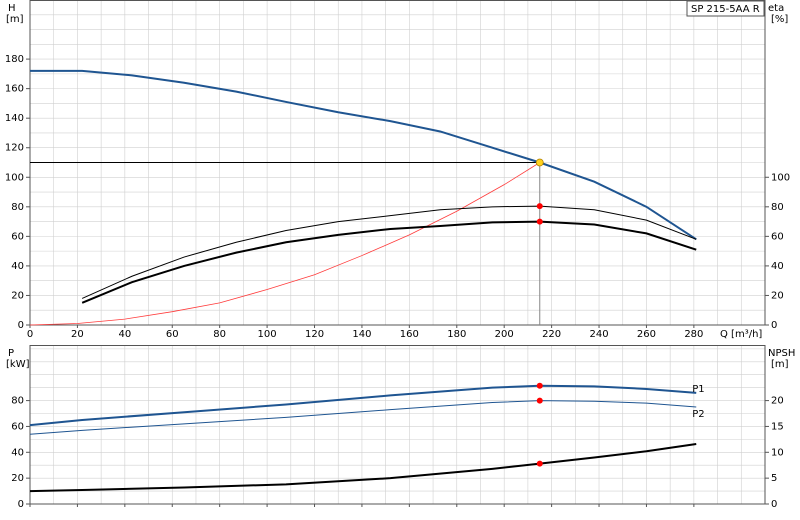 This screenshot has width=800, height=520. I want to click on y2-tick-label: 15, so click(777, 426).